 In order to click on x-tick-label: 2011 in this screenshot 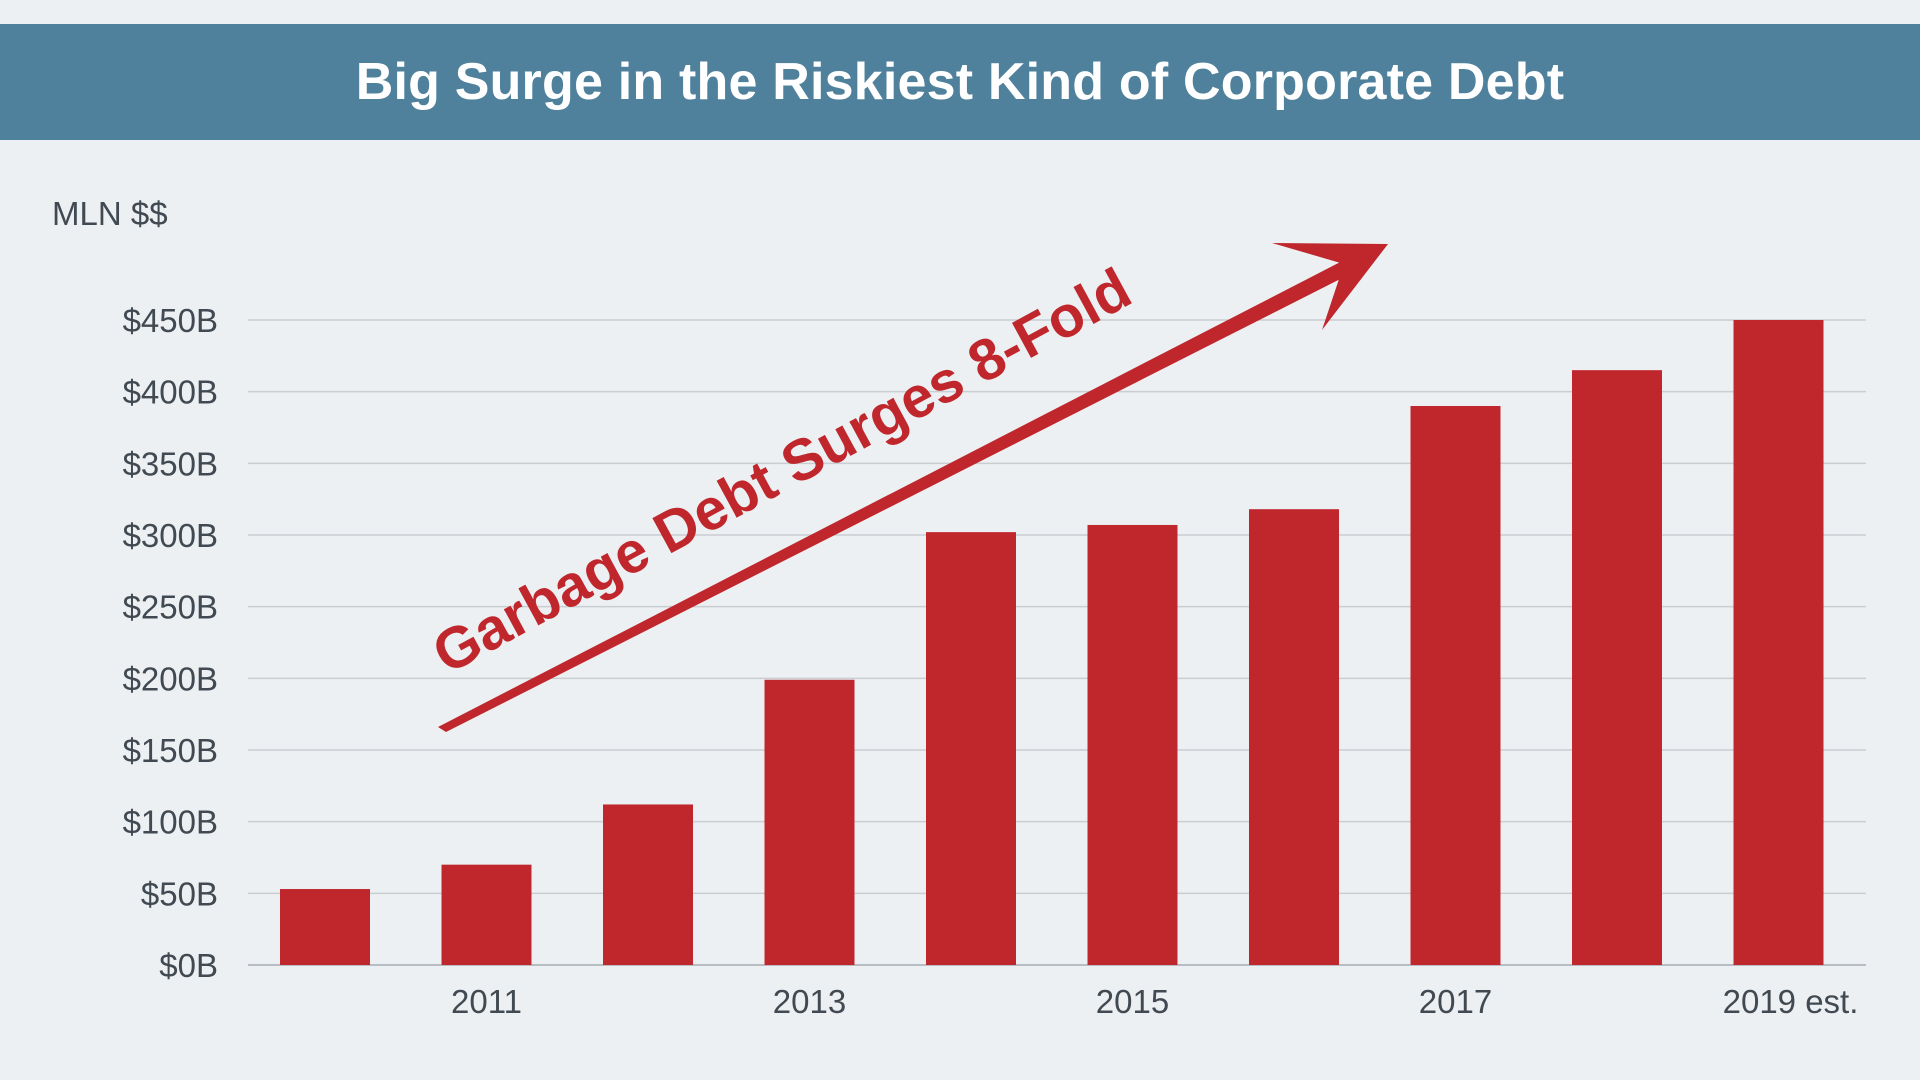, I will do `click(486, 1001)`.